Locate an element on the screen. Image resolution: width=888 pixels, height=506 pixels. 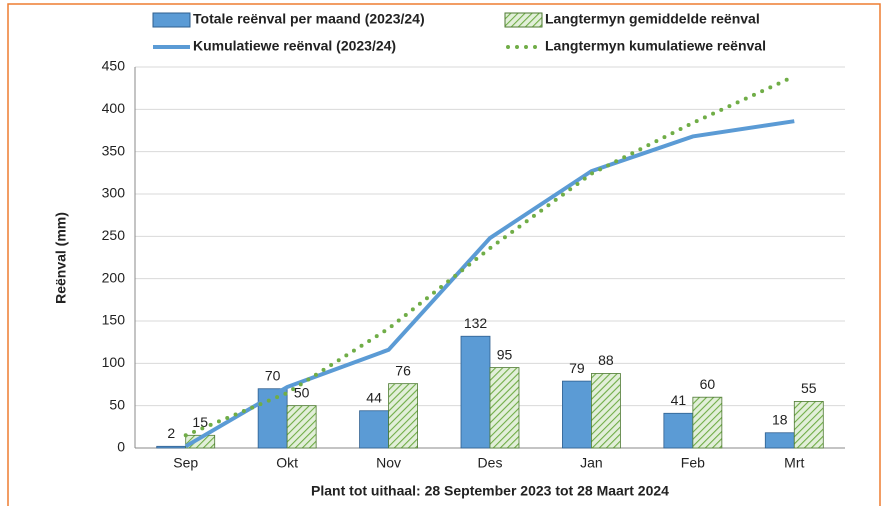
data-label: 18 is located at coordinates (780, 419).